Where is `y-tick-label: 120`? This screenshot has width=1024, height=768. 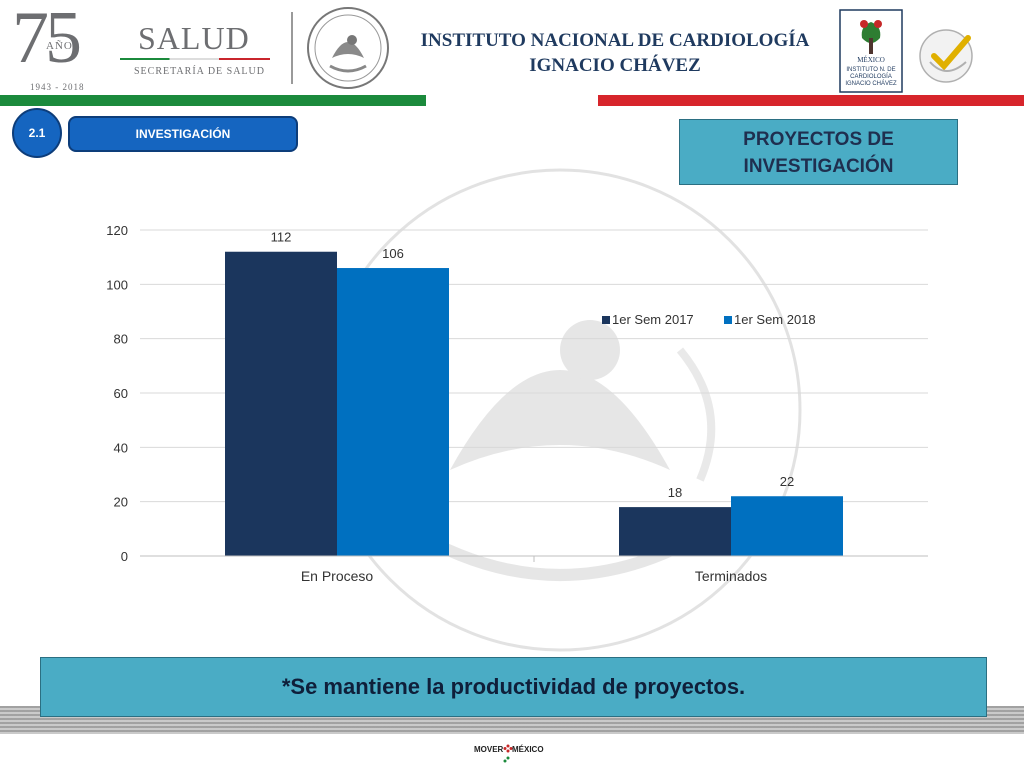 y-tick-label: 120 is located at coordinates (117, 230).